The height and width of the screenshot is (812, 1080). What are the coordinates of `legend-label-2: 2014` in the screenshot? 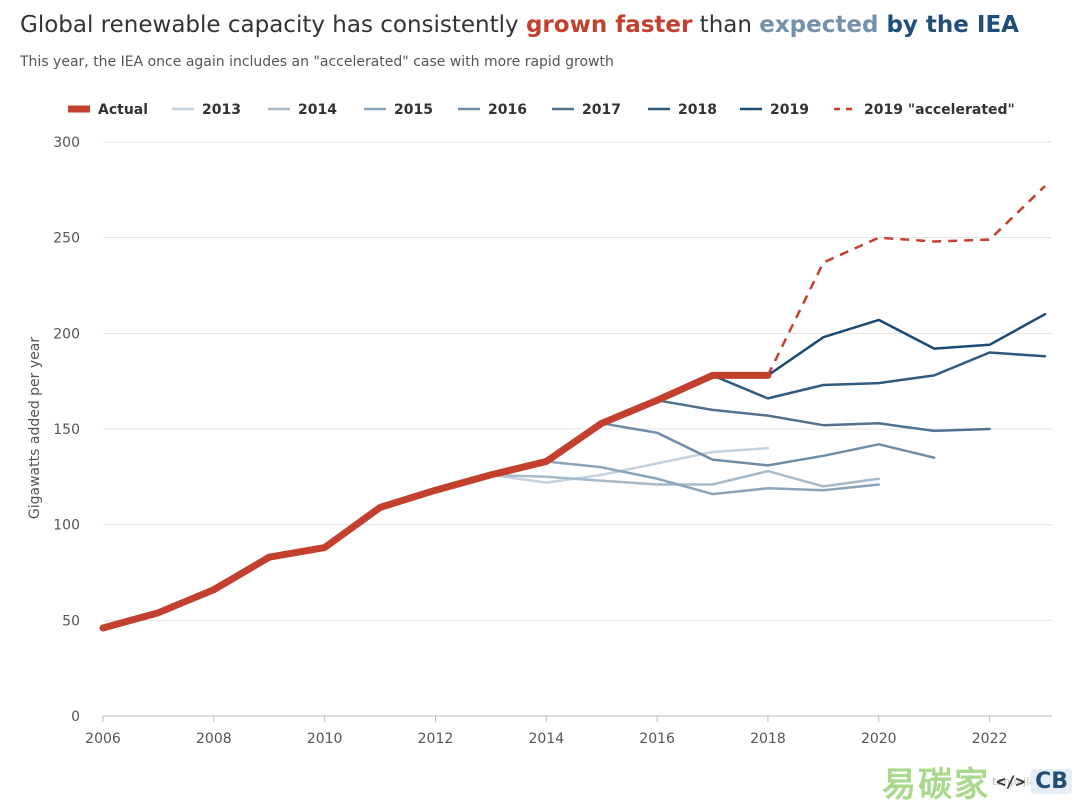 It's located at (317, 110).